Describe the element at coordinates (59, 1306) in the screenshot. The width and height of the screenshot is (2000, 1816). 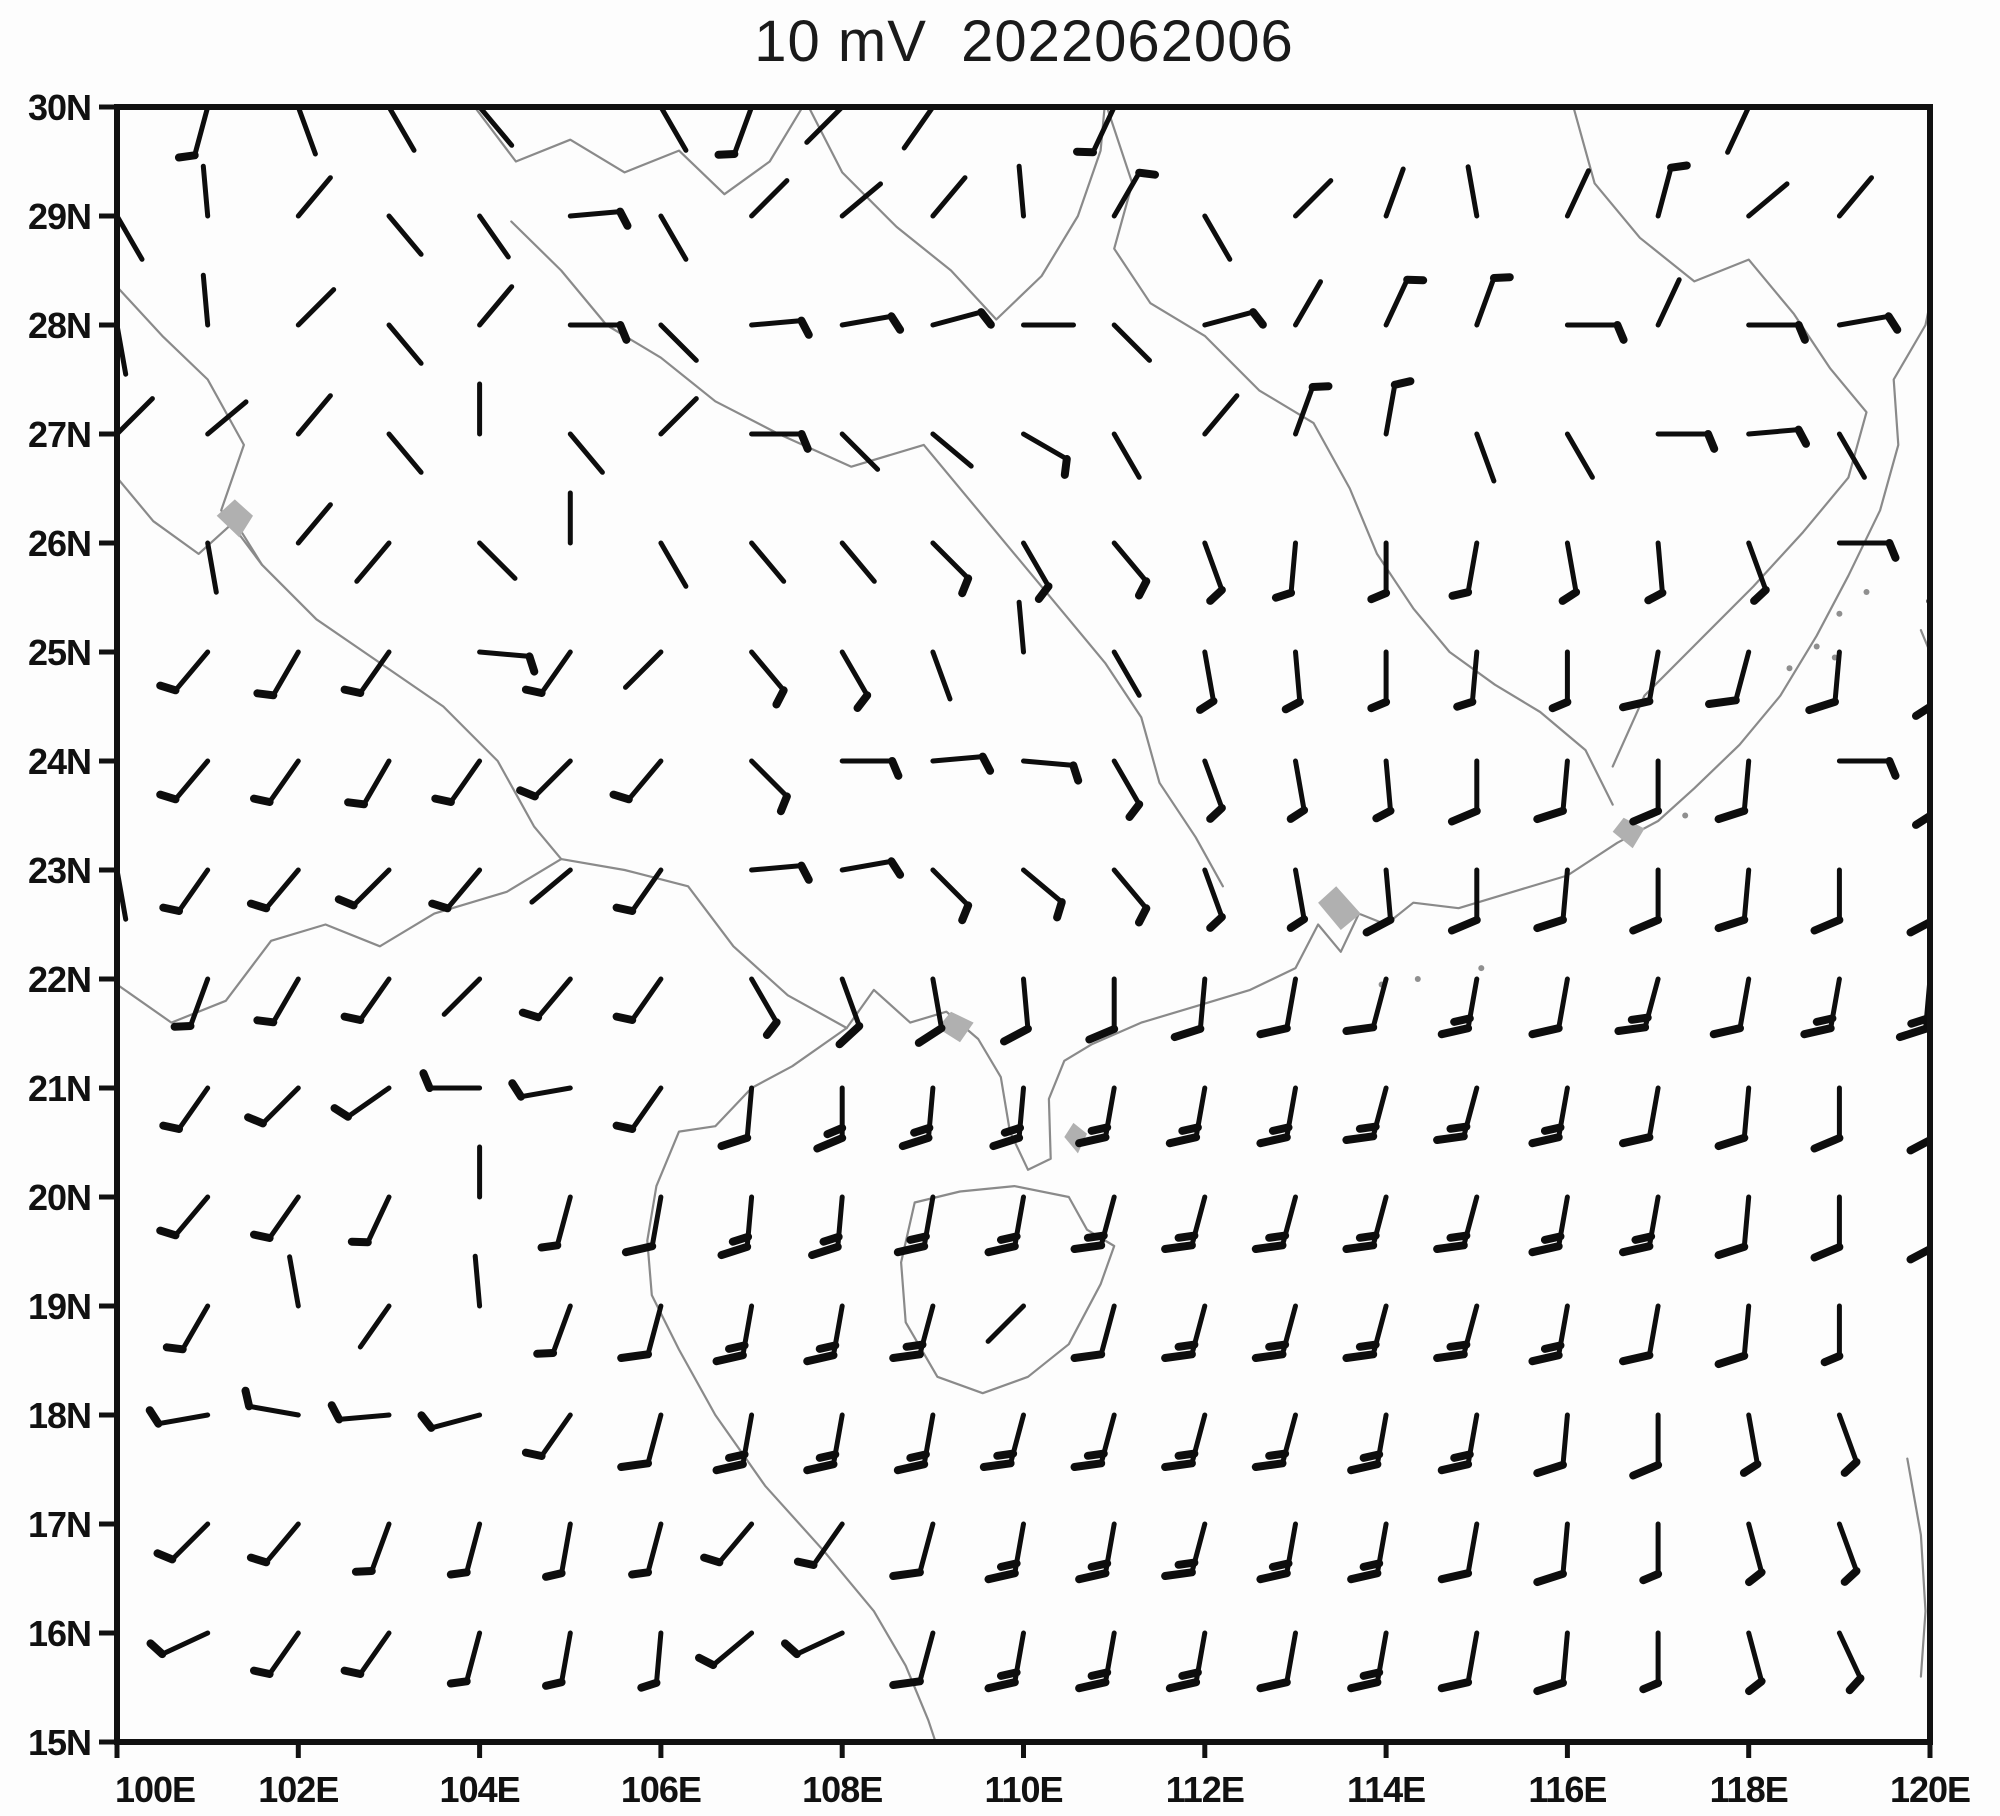
I see `y-tick-label: 19N` at that location.